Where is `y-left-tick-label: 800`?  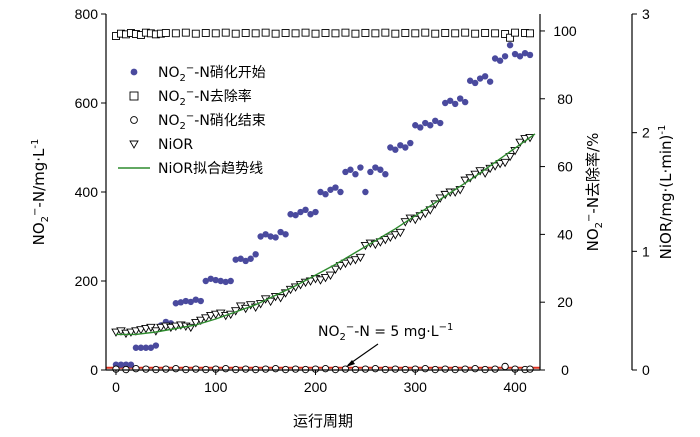
y-left-tick-label: 800 is located at coordinates (87, 14).